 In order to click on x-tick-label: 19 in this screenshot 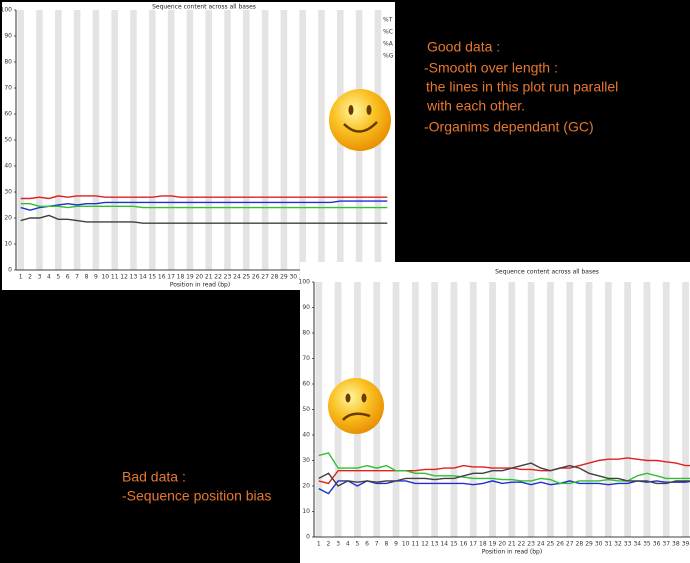, I will do `click(190, 277)`.